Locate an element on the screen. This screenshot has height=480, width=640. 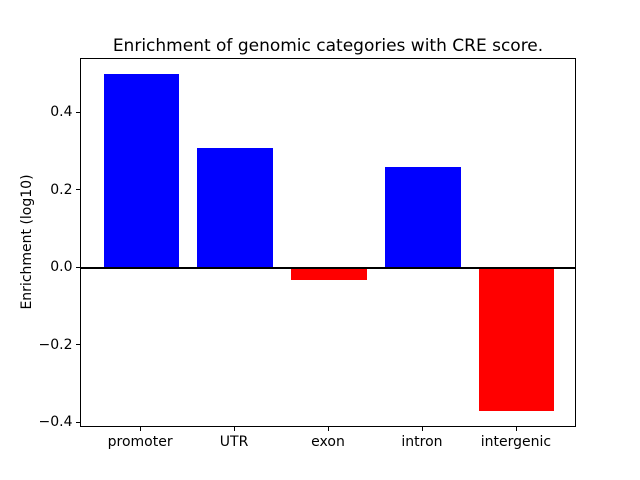
x-tick-label-intergenic: intergenic is located at coordinates (516, 442).